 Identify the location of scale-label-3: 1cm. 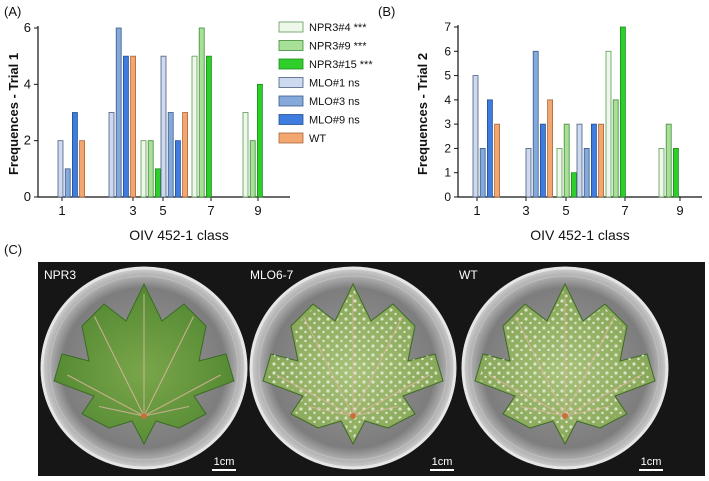
(651, 462).